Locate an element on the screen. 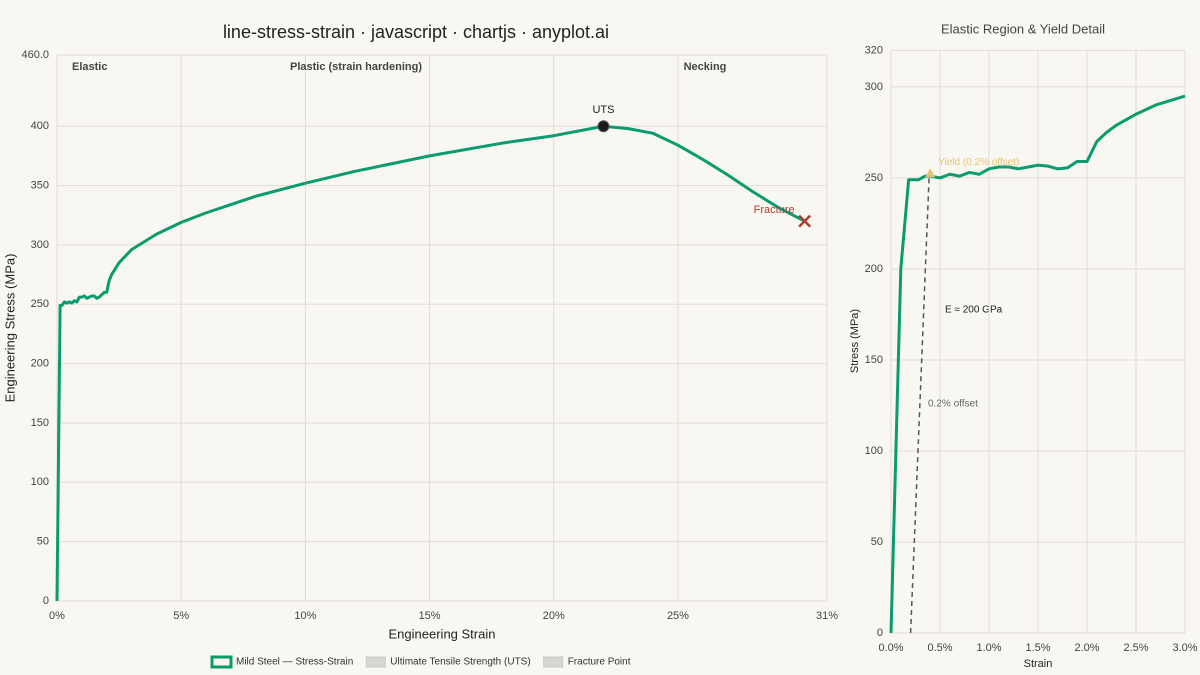  x-tick-label: 0% is located at coordinates (57, 616).